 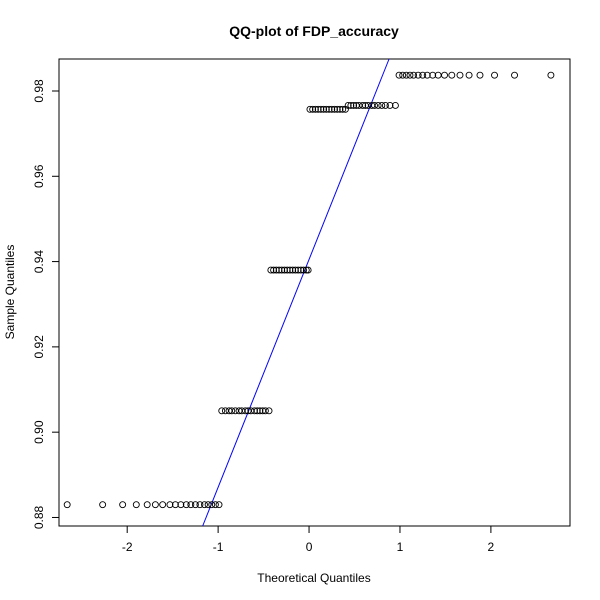 I want to click on x-axis: -2 -1 0 1 2, so click(x=308, y=540).